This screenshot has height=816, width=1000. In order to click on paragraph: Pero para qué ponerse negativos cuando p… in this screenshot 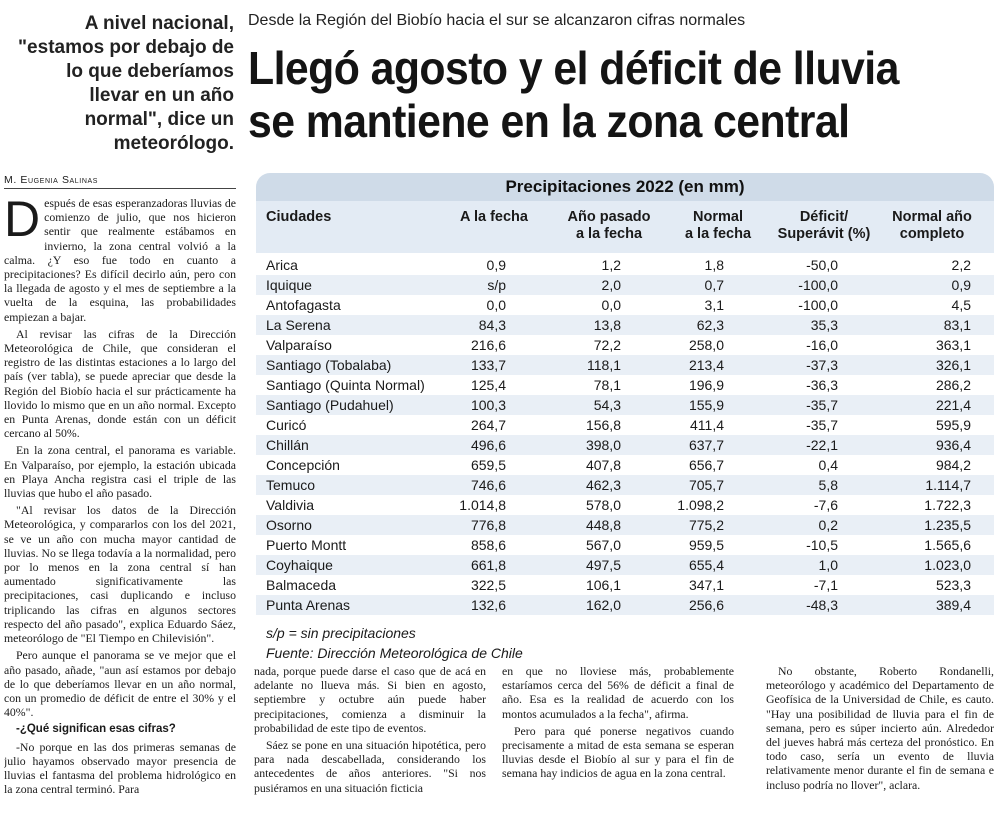, I will do `click(618, 752)`.